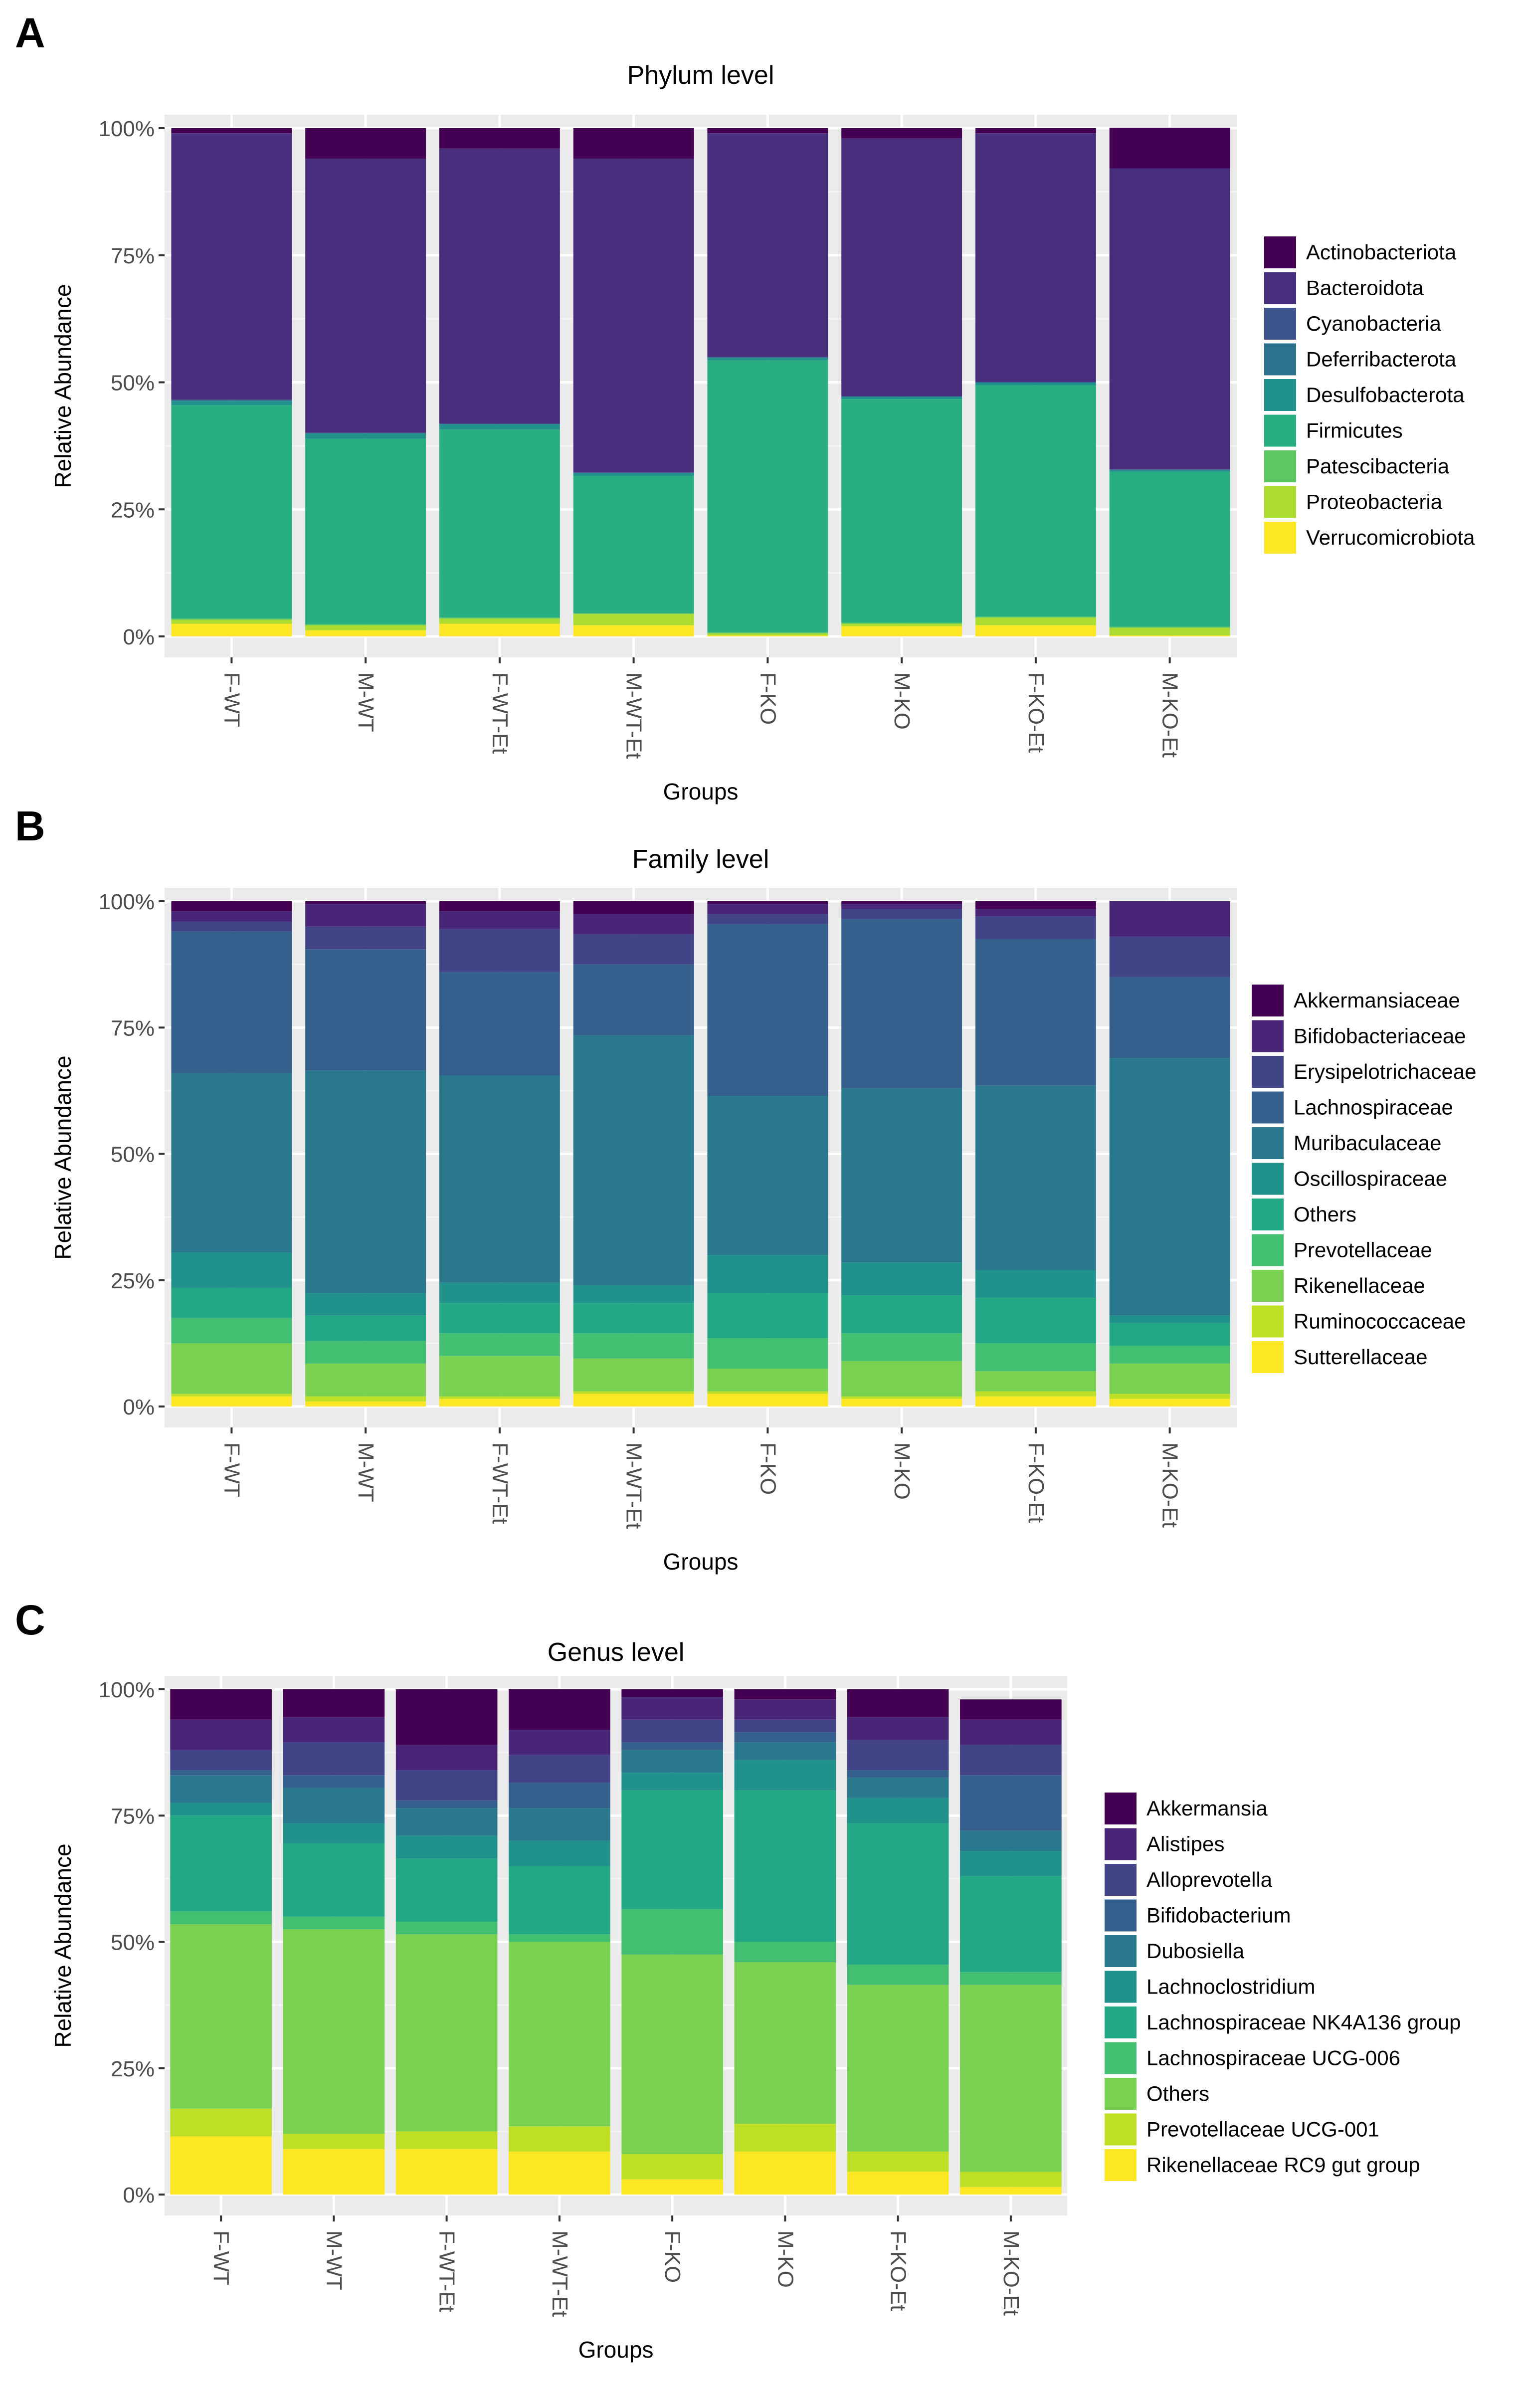 The height and width of the screenshot is (2408, 1520). What do you see at coordinates (700, 76) in the screenshot?
I see `chart-title: Phylum level` at bounding box center [700, 76].